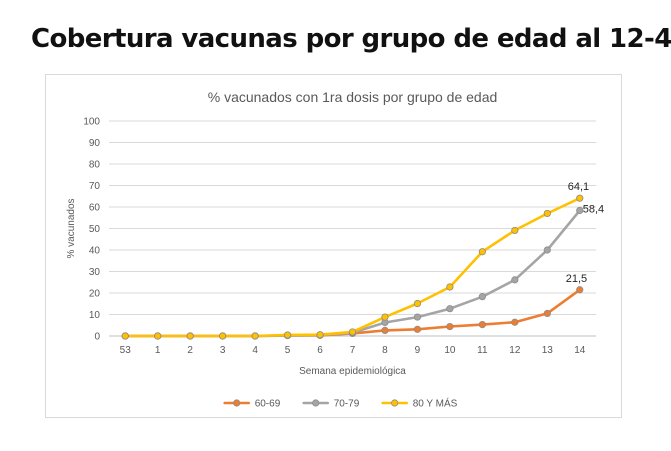 Image resolution: width=671 pixels, height=451 pixels. What do you see at coordinates (435, 403) in the screenshot?
I see `legend-label: 80 Y MÁS` at bounding box center [435, 403].